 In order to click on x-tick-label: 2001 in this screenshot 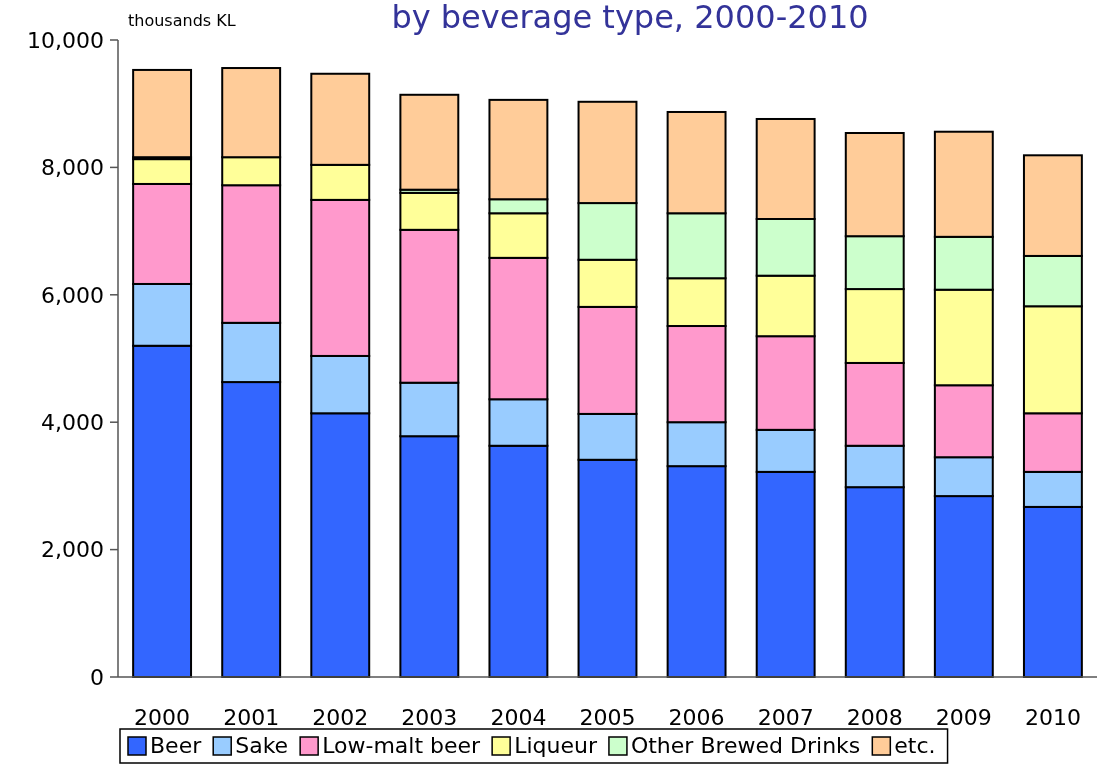, I will do `click(251, 717)`.